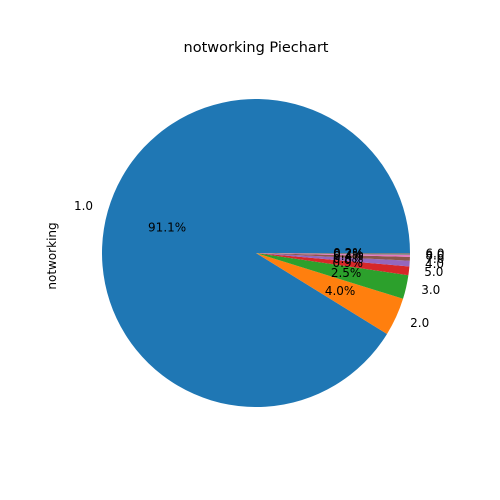 Image resolution: width=500 pixels, height=500 pixels. What do you see at coordinates (430, 290) in the screenshot?
I see `slice-label-3.0: 3.0` at bounding box center [430, 290].